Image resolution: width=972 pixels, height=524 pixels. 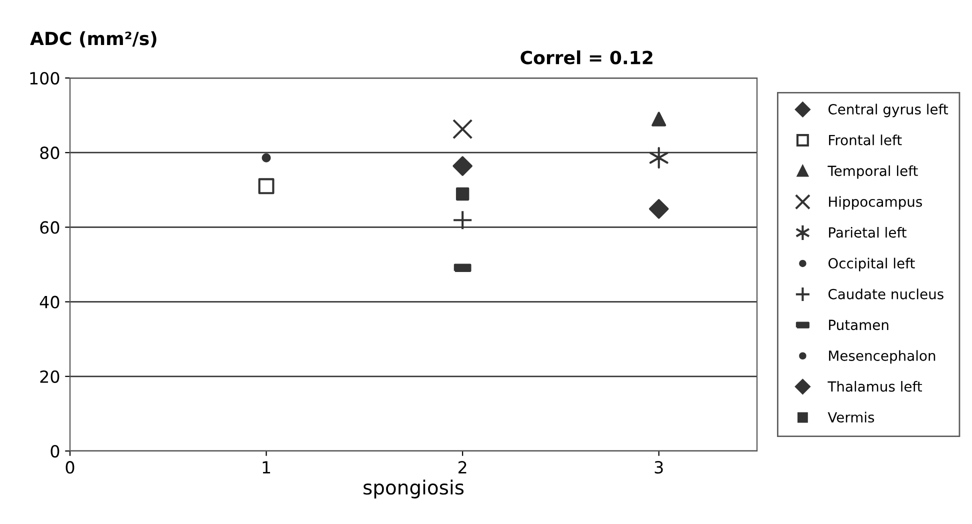 I want to click on y-tick-label: 60, so click(x=50, y=227).